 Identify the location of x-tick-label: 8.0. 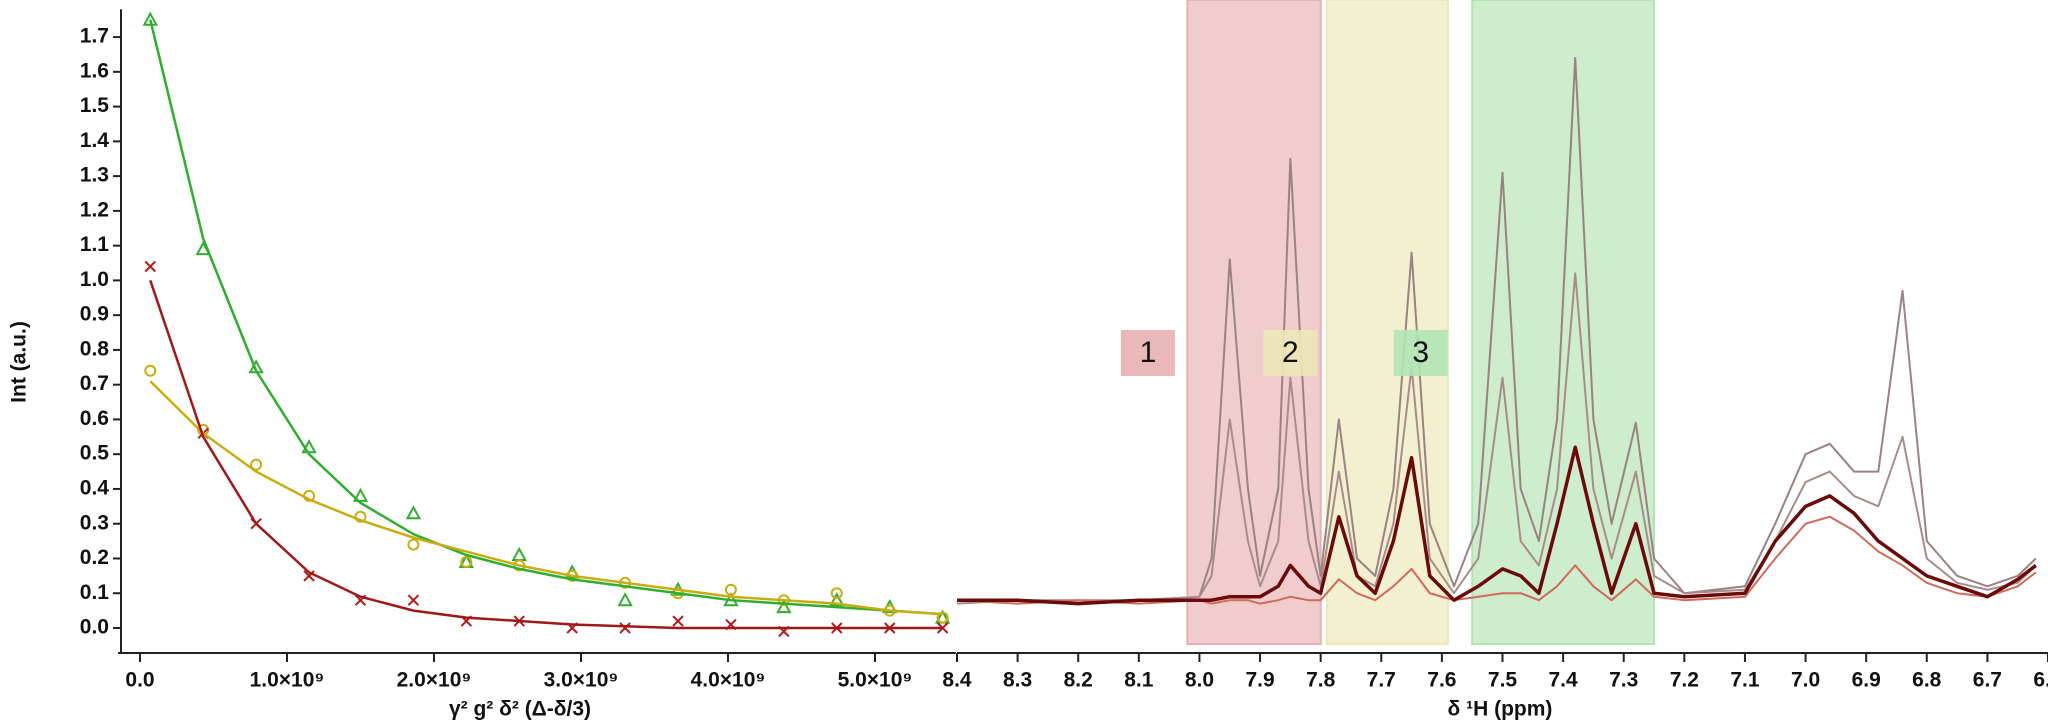
(1199, 680).